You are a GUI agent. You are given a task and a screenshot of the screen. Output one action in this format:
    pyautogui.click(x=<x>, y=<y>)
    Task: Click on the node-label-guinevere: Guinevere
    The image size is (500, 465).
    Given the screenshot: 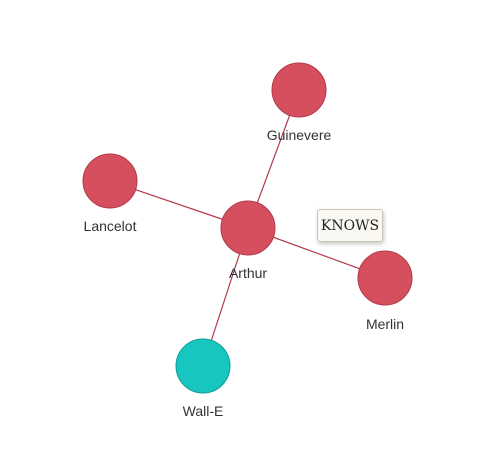 What is the action you would take?
    pyautogui.click(x=299, y=135)
    